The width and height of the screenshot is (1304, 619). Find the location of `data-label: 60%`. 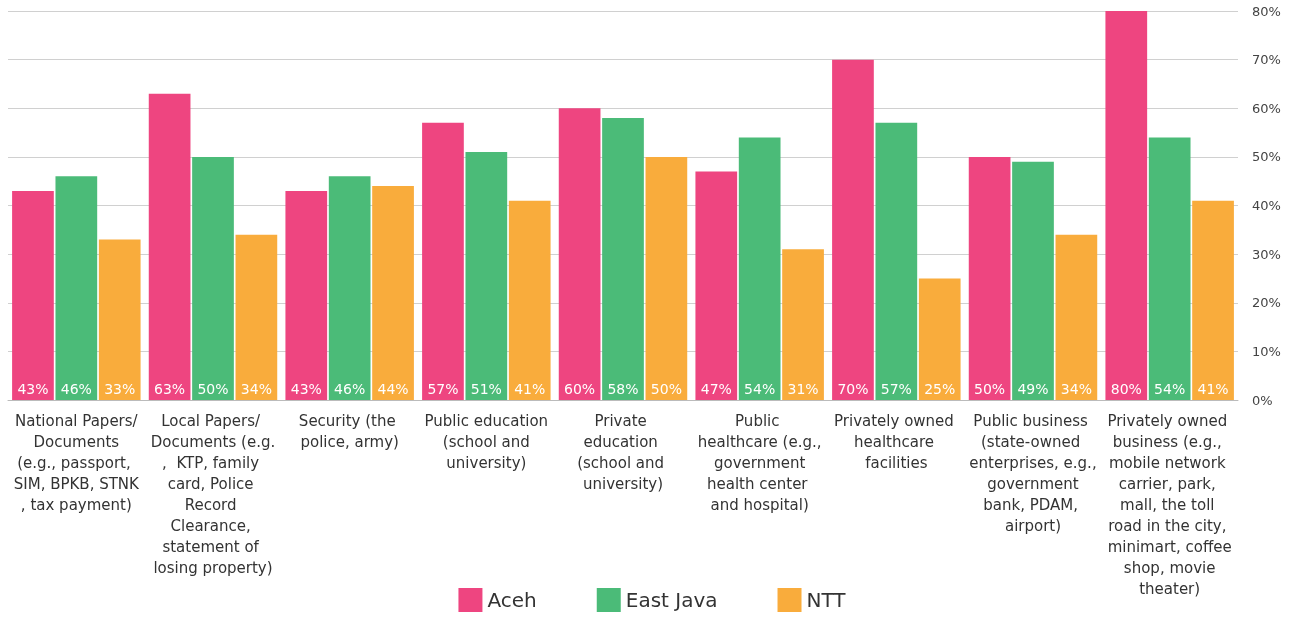

data-label: 60% is located at coordinates (580, 389).